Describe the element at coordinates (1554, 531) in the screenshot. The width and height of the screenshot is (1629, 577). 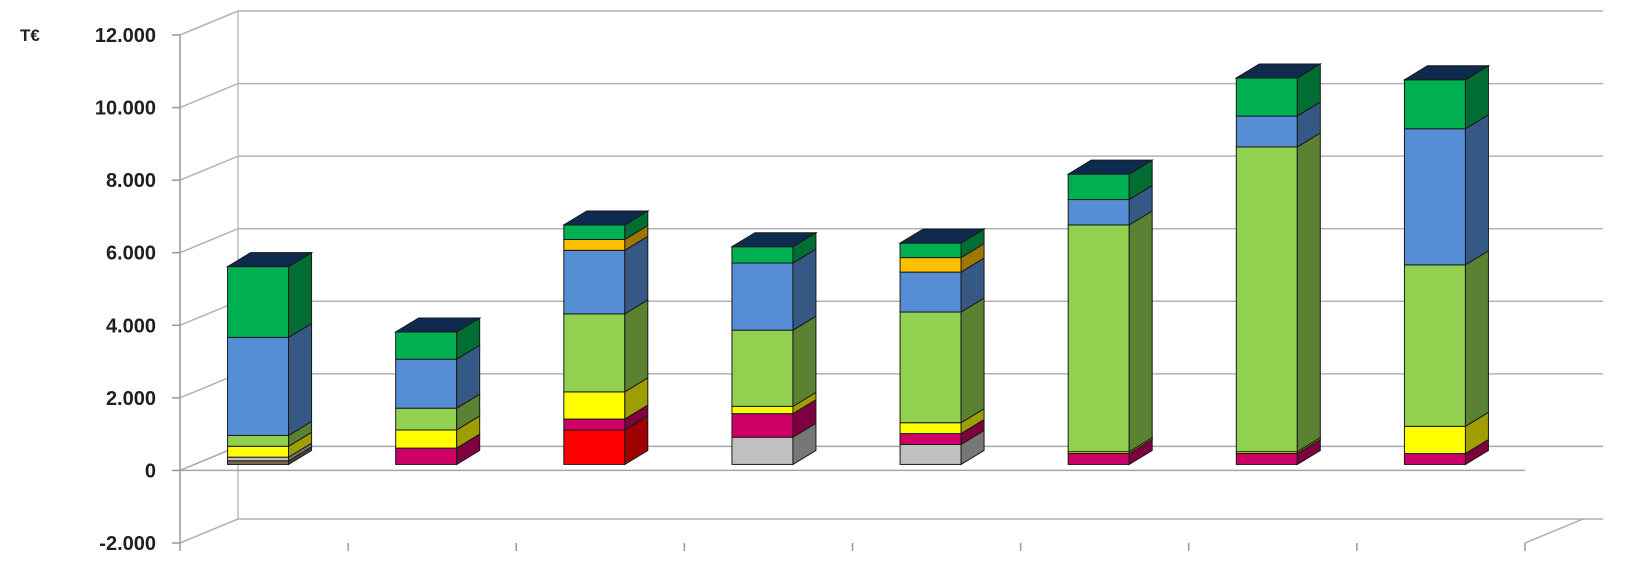
I see `floor-right-edge` at that location.